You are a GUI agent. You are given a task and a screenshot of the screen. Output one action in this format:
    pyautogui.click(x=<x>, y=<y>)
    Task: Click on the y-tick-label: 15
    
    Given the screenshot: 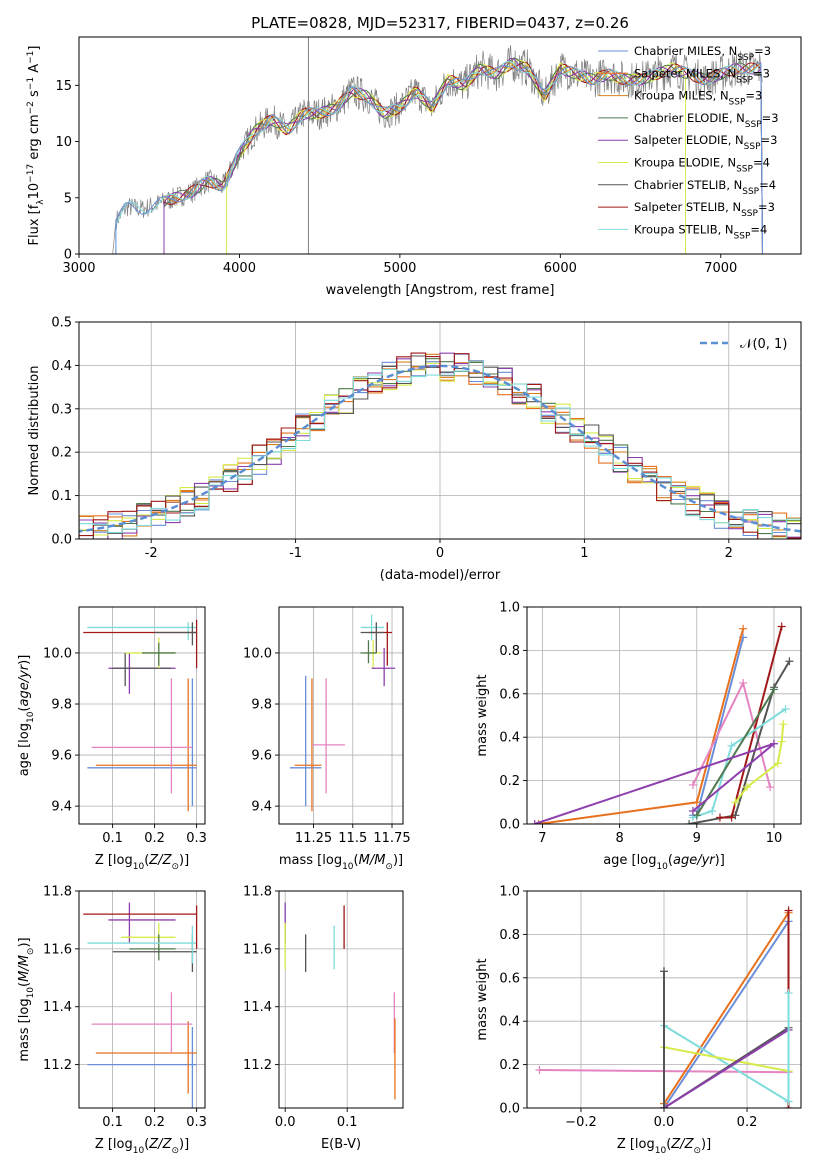 What is the action you would take?
    pyautogui.click(x=63, y=86)
    